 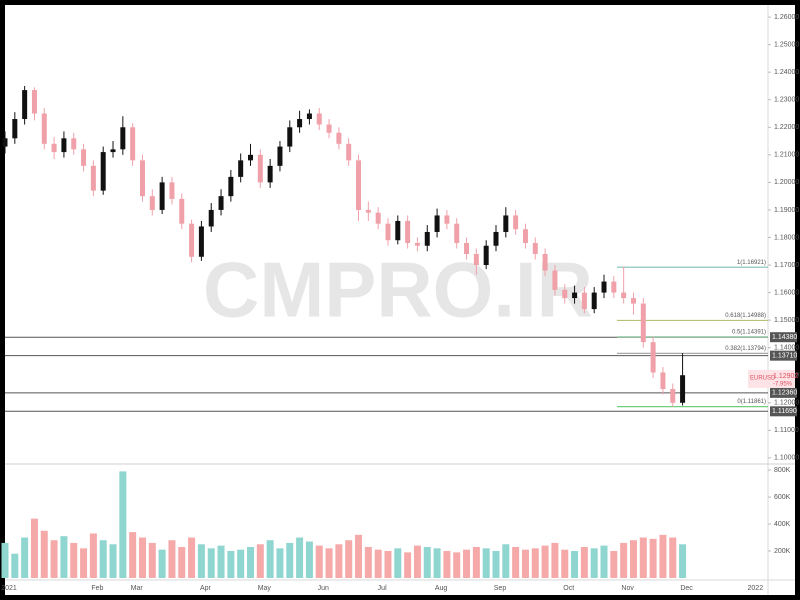 I want to click on level-tag-label: 1.11690, so click(x=784, y=411).